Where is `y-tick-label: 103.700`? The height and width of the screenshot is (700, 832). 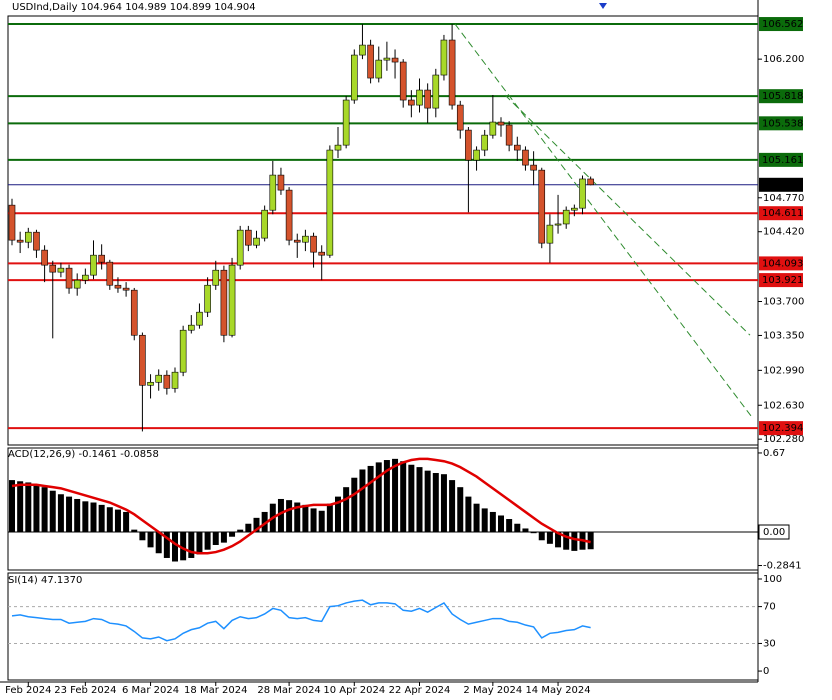
y-tick-label: 103.700 is located at coordinates (783, 302).